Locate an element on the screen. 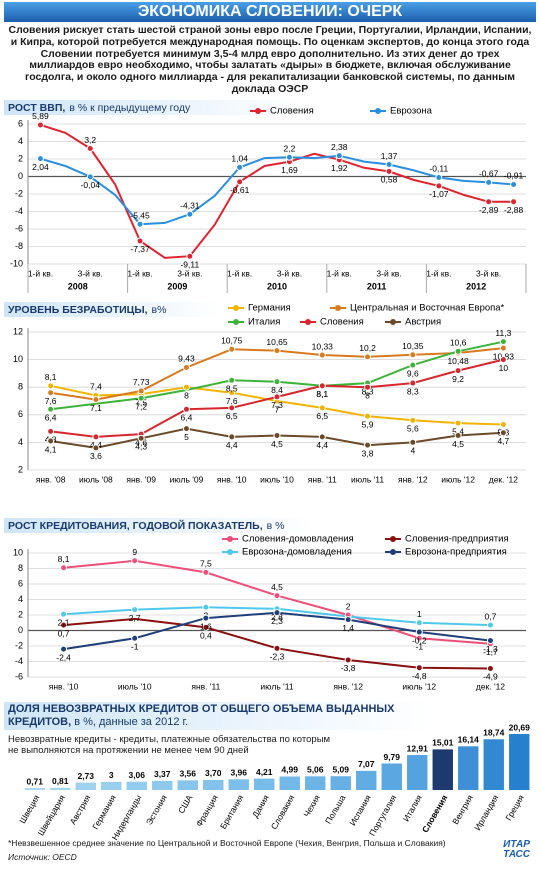 Image resolution: width=540 pixels, height=877 pixels. data-label: 2,8 is located at coordinates (277, 617).